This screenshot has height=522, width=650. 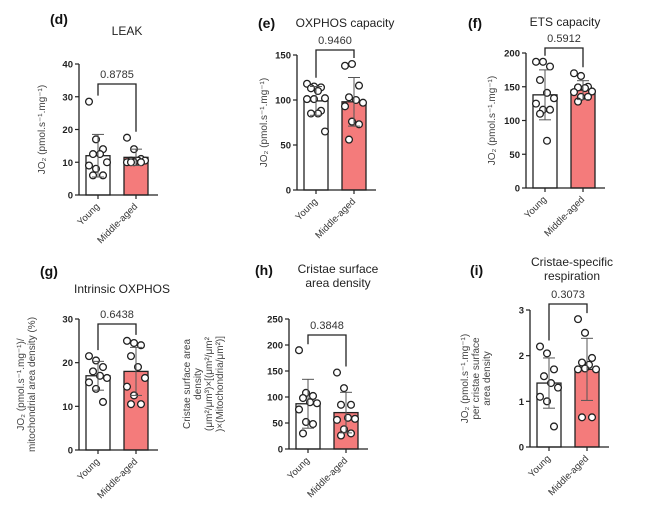 I want to click on panel-title: ETS capacity, so click(x=565, y=22).